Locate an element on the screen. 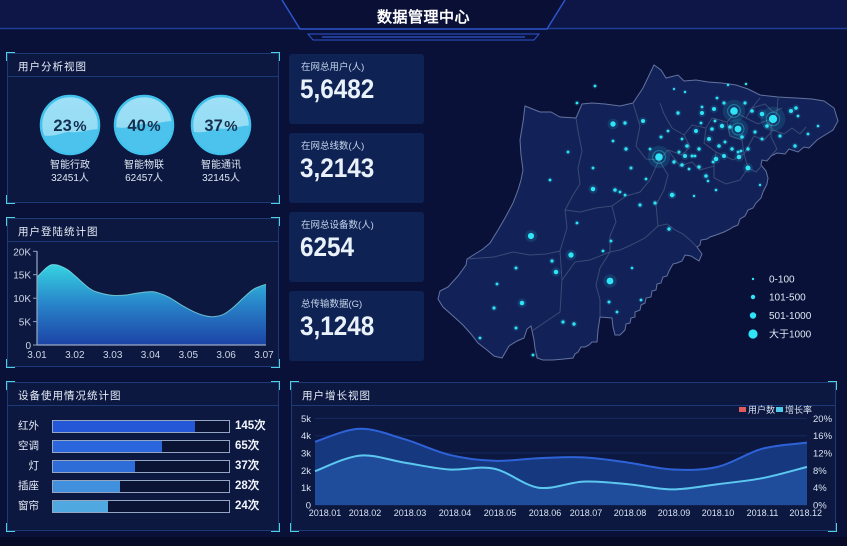 This screenshot has height=546, width=847. svg-text: 20K is located at coordinates (22, 252).